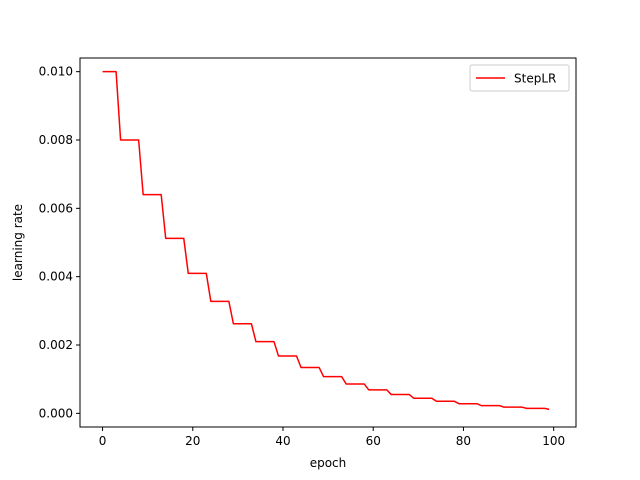 The image size is (640, 480). Describe the element at coordinates (56, 413) in the screenshot. I see `y-tick-label: 0.000` at that location.